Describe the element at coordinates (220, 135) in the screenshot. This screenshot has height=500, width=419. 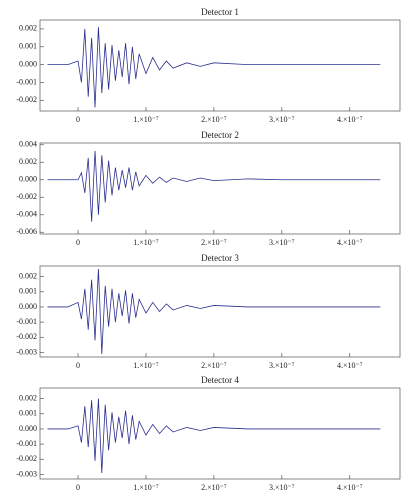
I see `chart-title: Detector 2` at that location.